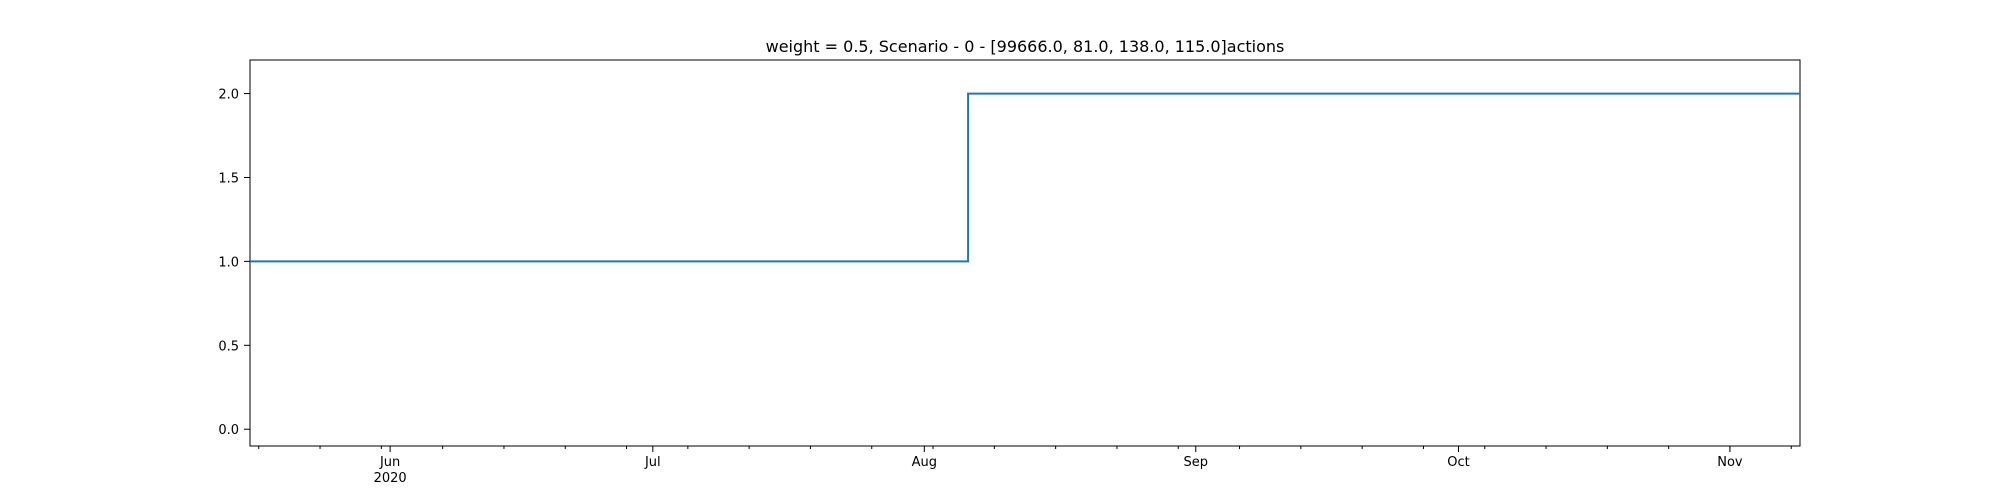  Describe the element at coordinates (652, 462) in the screenshot. I see `x-tick-label: Jul` at that location.